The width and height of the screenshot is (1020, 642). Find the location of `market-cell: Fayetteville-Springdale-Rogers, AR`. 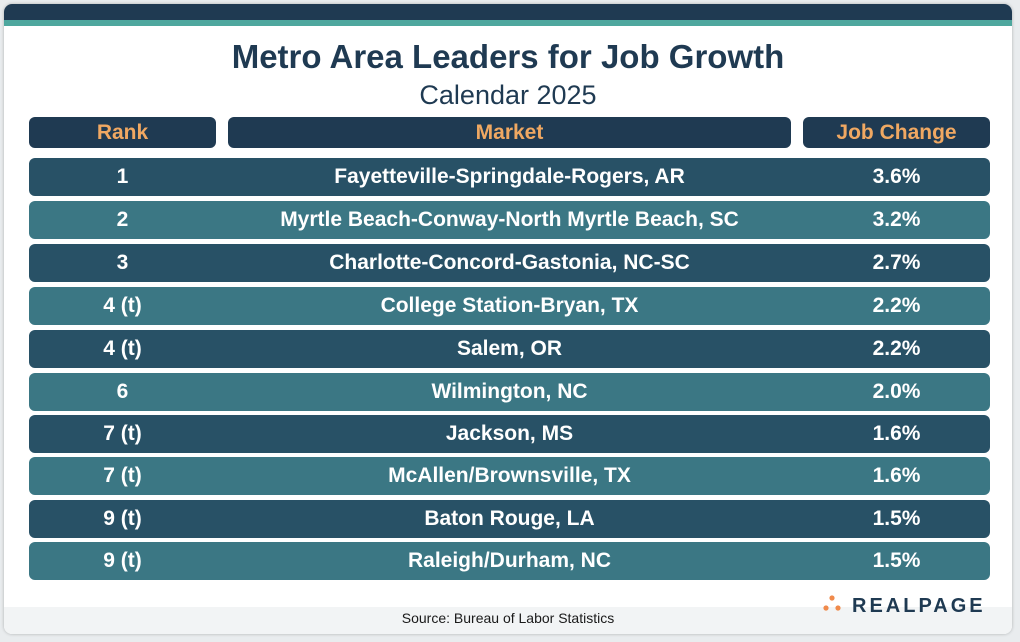

market-cell: Fayetteville-Springdale-Rogers, AR is located at coordinates (509, 176).